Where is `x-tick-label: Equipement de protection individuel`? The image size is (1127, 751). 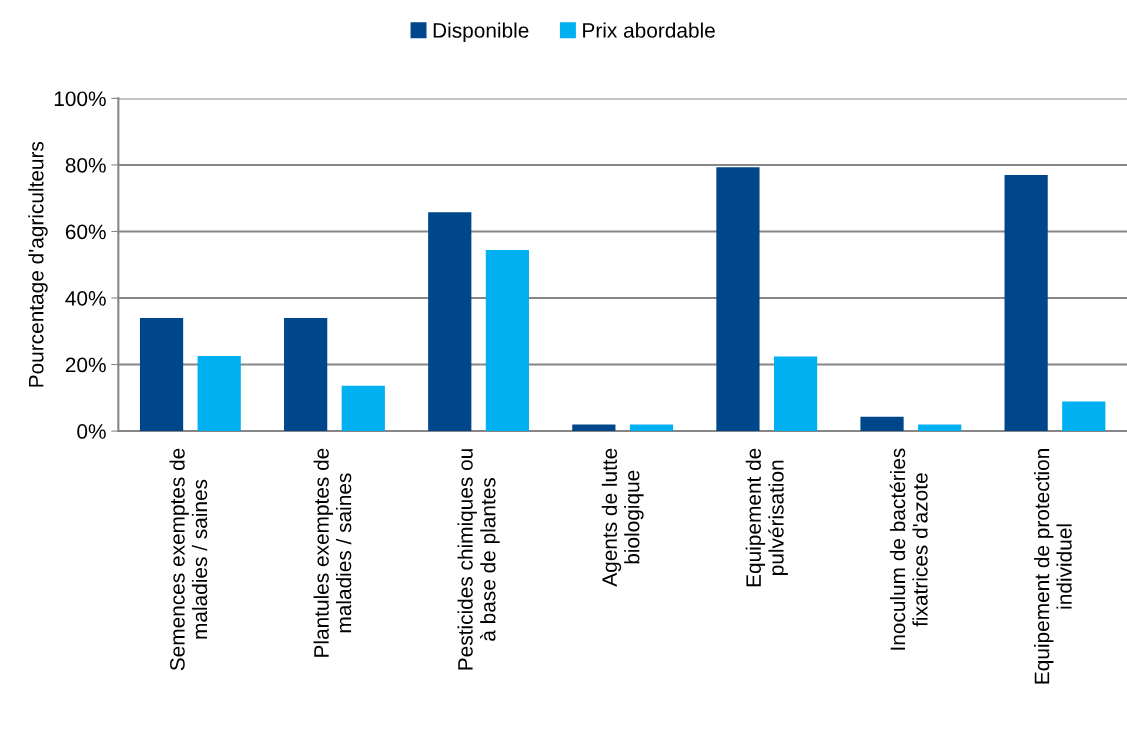 x-tick-label: Equipement de protection individuel is located at coordinates (1053, 566).